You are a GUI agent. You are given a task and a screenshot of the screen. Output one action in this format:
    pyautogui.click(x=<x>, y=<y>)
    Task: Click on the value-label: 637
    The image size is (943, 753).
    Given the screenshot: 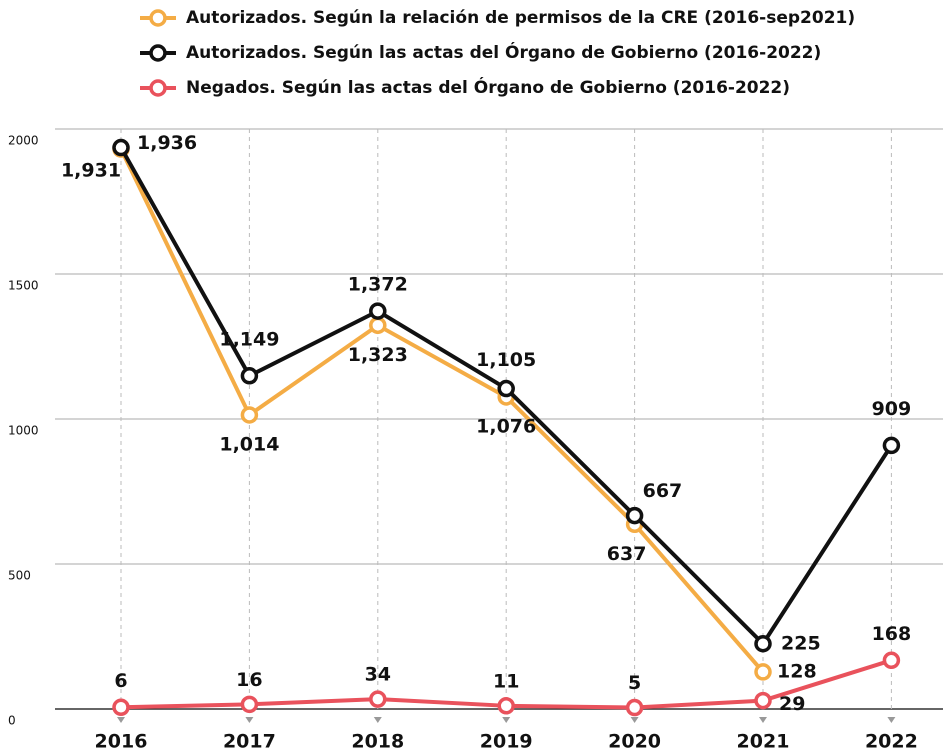 What is the action you would take?
    pyautogui.click(x=627, y=554)
    